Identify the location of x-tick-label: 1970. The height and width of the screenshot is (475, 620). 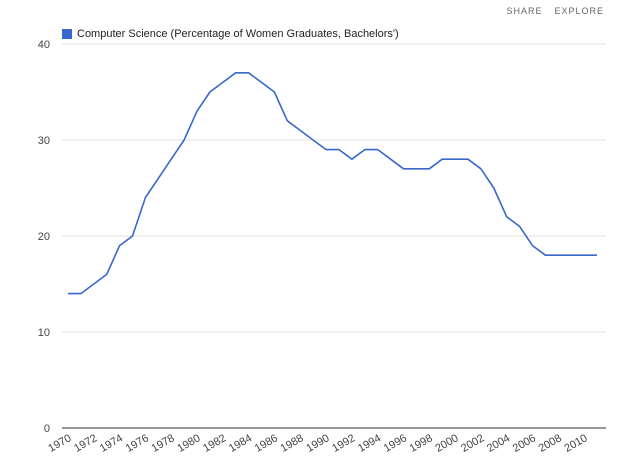
(59, 443).